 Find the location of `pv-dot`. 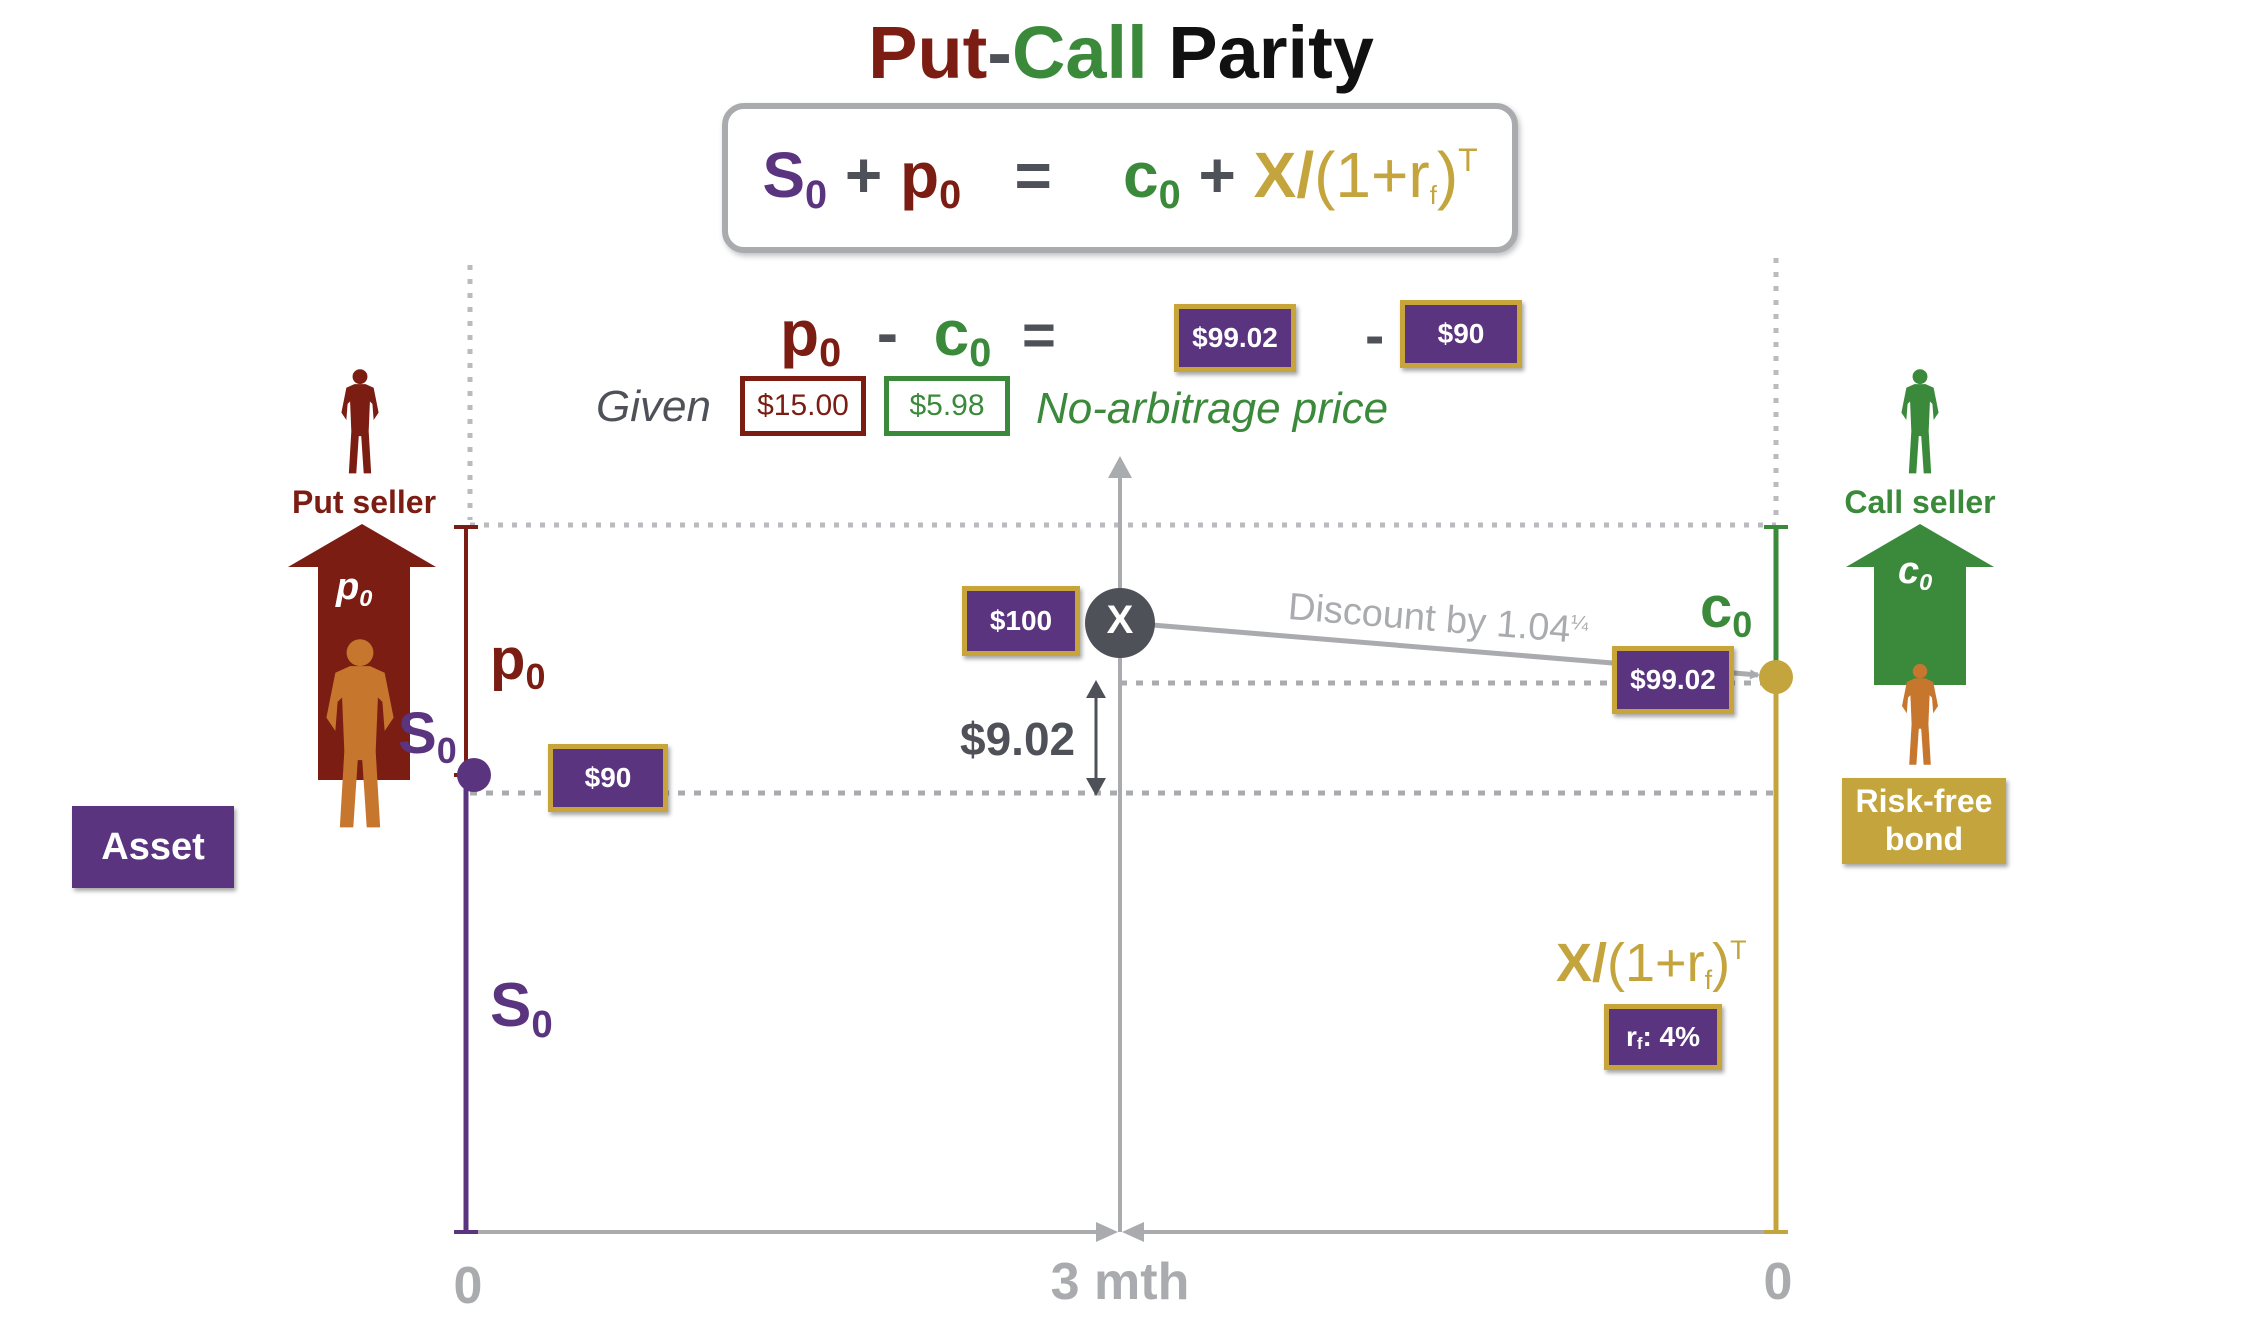

pv-dot is located at coordinates (1776, 677).